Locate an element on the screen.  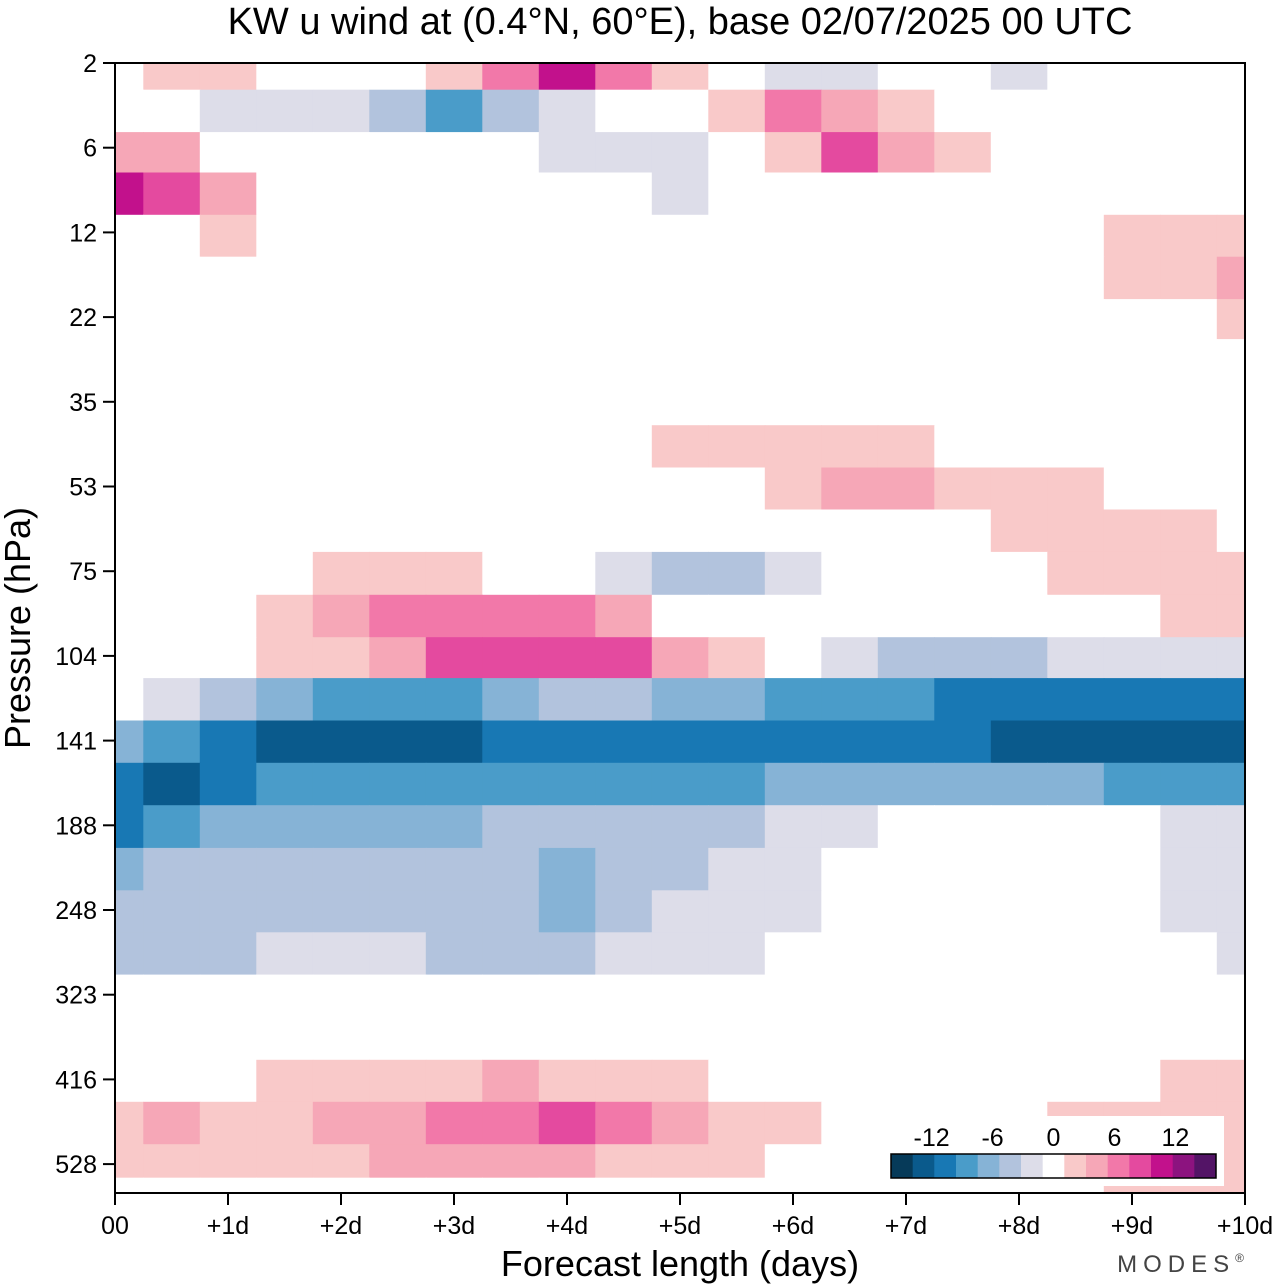
y-tick-label: 75 is located at coordinates (83, 572).